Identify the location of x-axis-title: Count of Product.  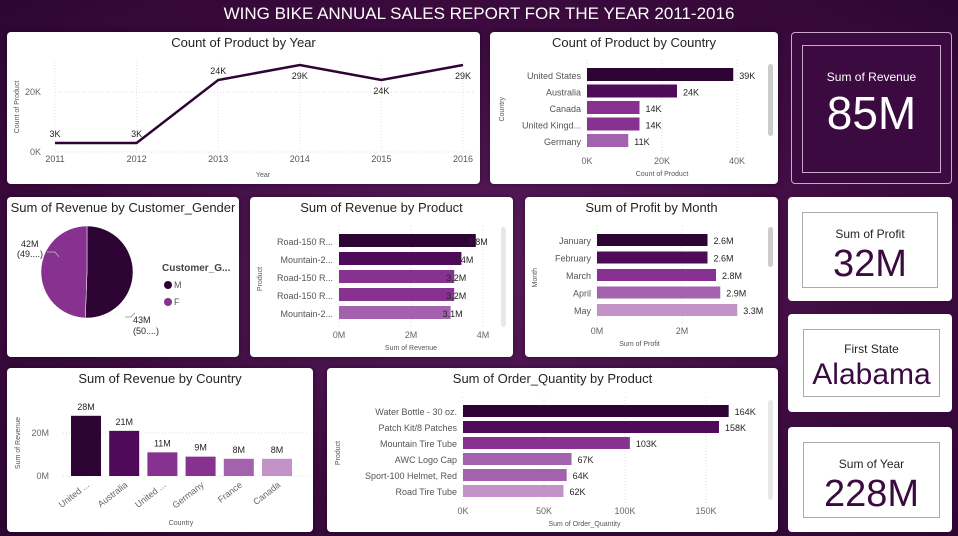
(662, 174).